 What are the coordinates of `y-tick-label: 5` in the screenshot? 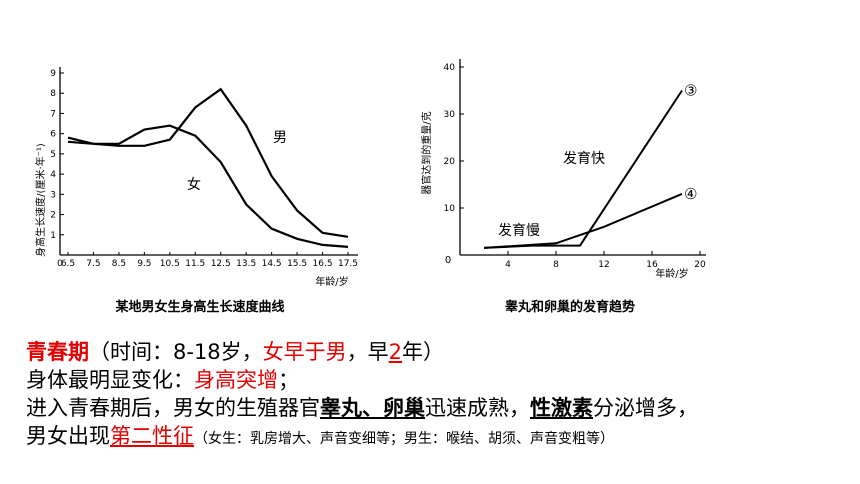 It's located at (53, 155).